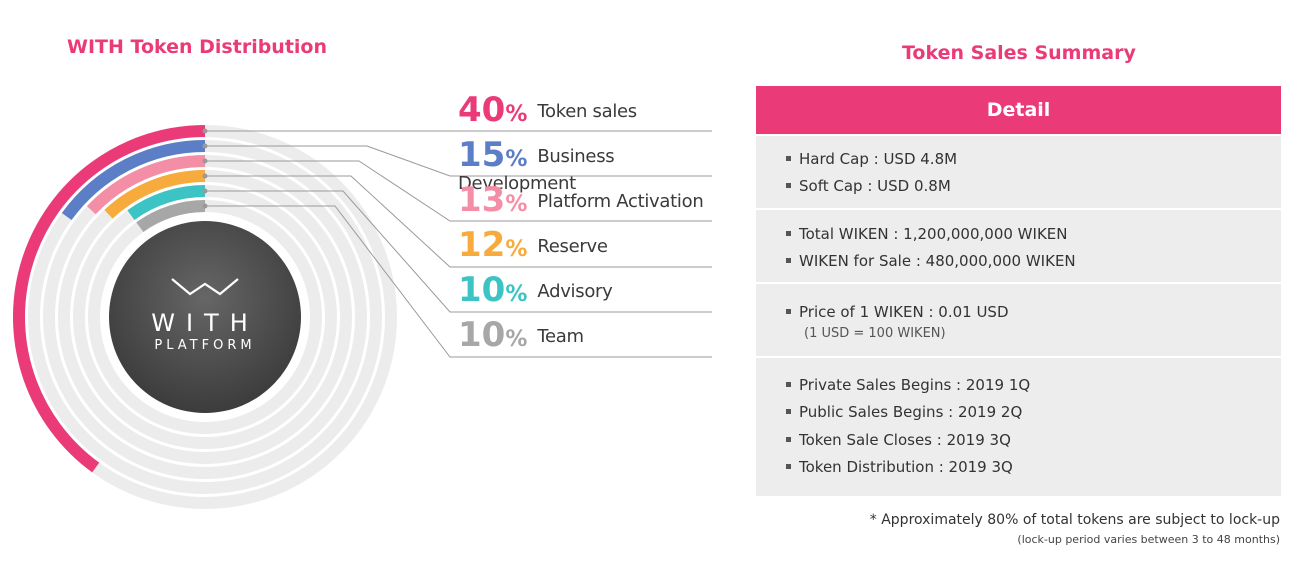 This screenshot has width=1298, height=570. I want to click on summary-item: Public Sales Begins : 2019 2Q, so click(904, 412).